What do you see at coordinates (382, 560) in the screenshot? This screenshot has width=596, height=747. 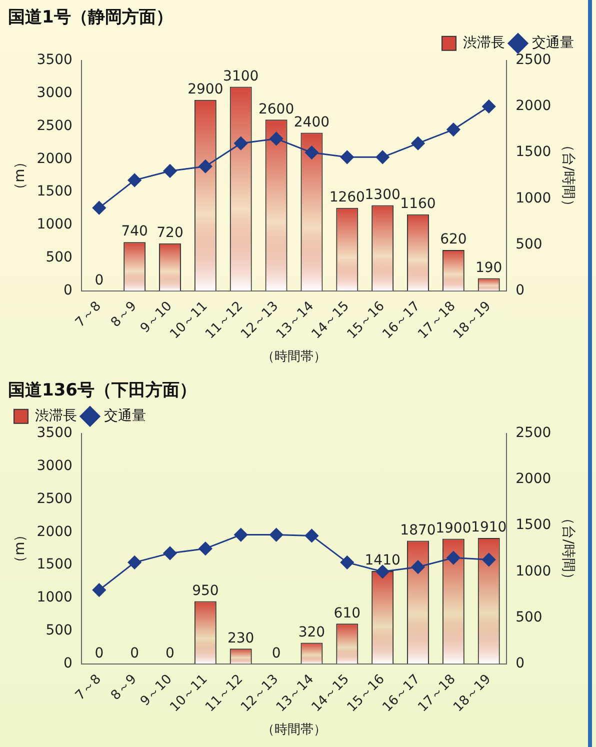 I see `data-label: 1410` at bounding box center [382, 560].